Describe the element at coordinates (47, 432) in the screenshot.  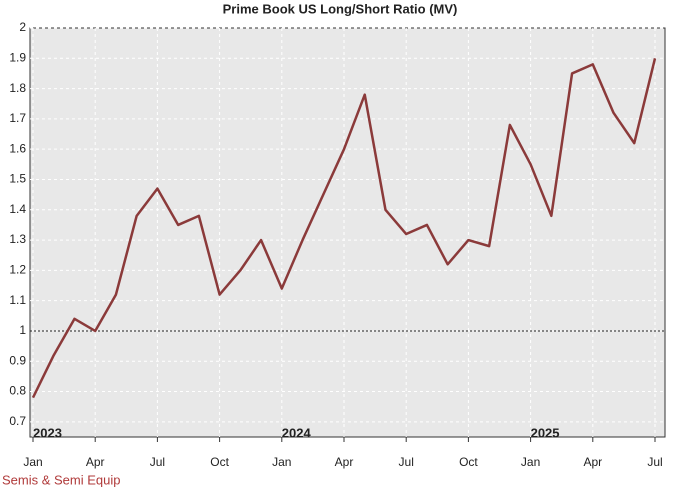
I see `year-label: 2023` at that location.